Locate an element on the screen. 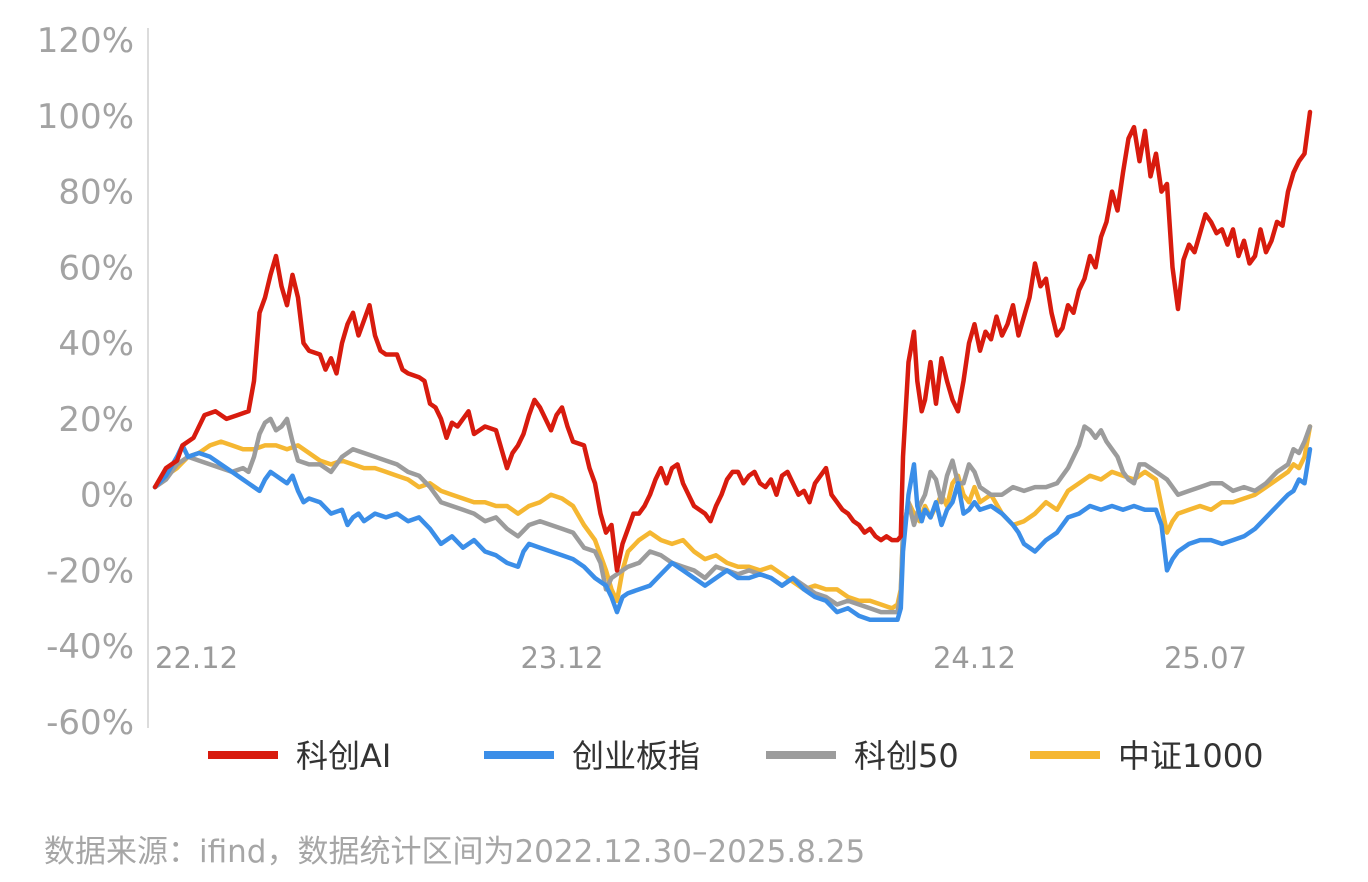  legend-label: 中证1000 is located at coordinates (1190, 756).